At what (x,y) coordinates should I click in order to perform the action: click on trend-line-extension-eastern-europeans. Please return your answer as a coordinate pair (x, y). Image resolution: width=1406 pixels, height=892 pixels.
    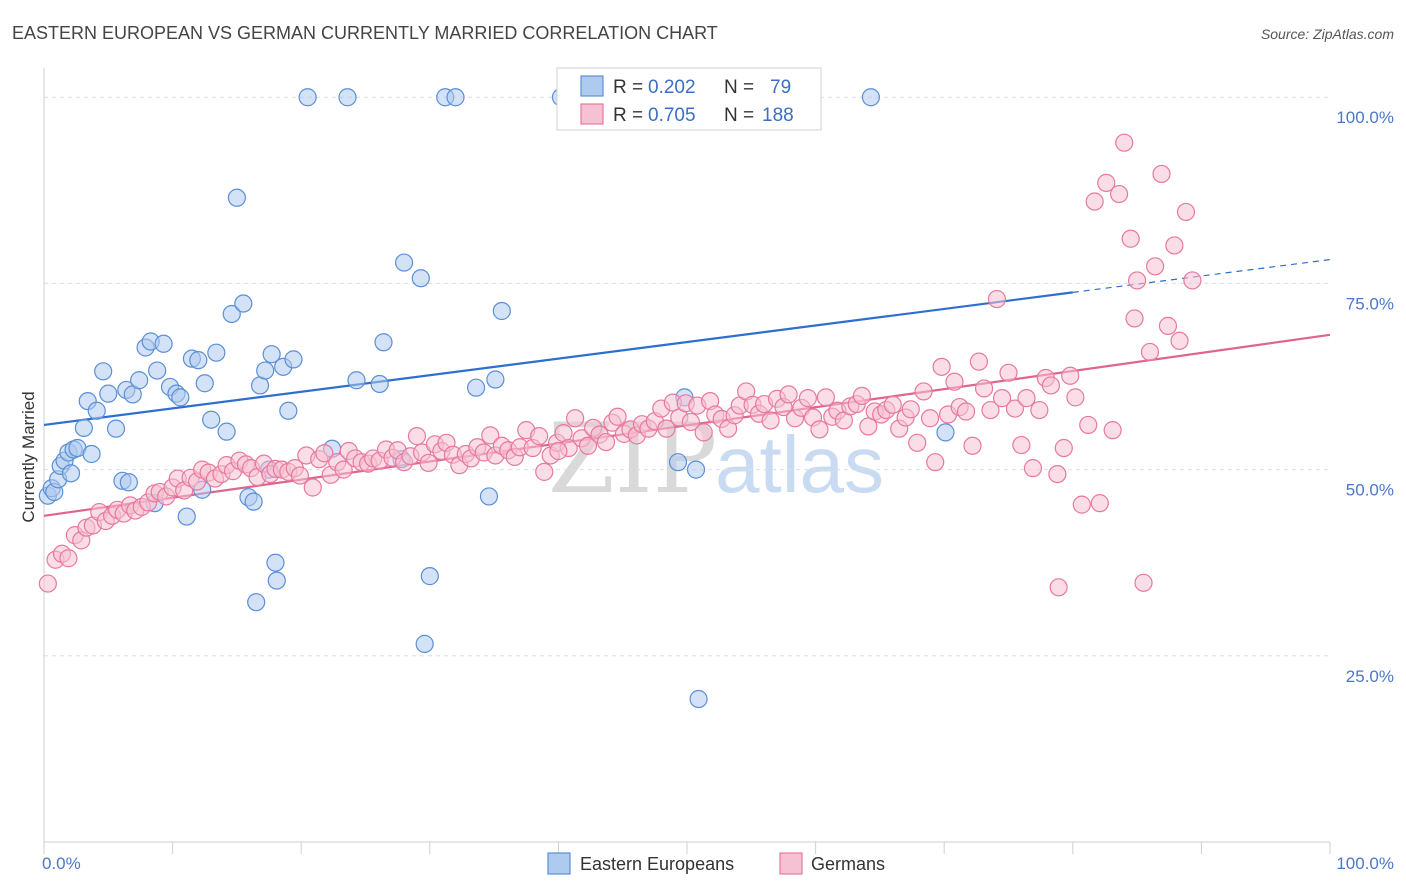
    Looking at the image, I should click on (1201, 276).